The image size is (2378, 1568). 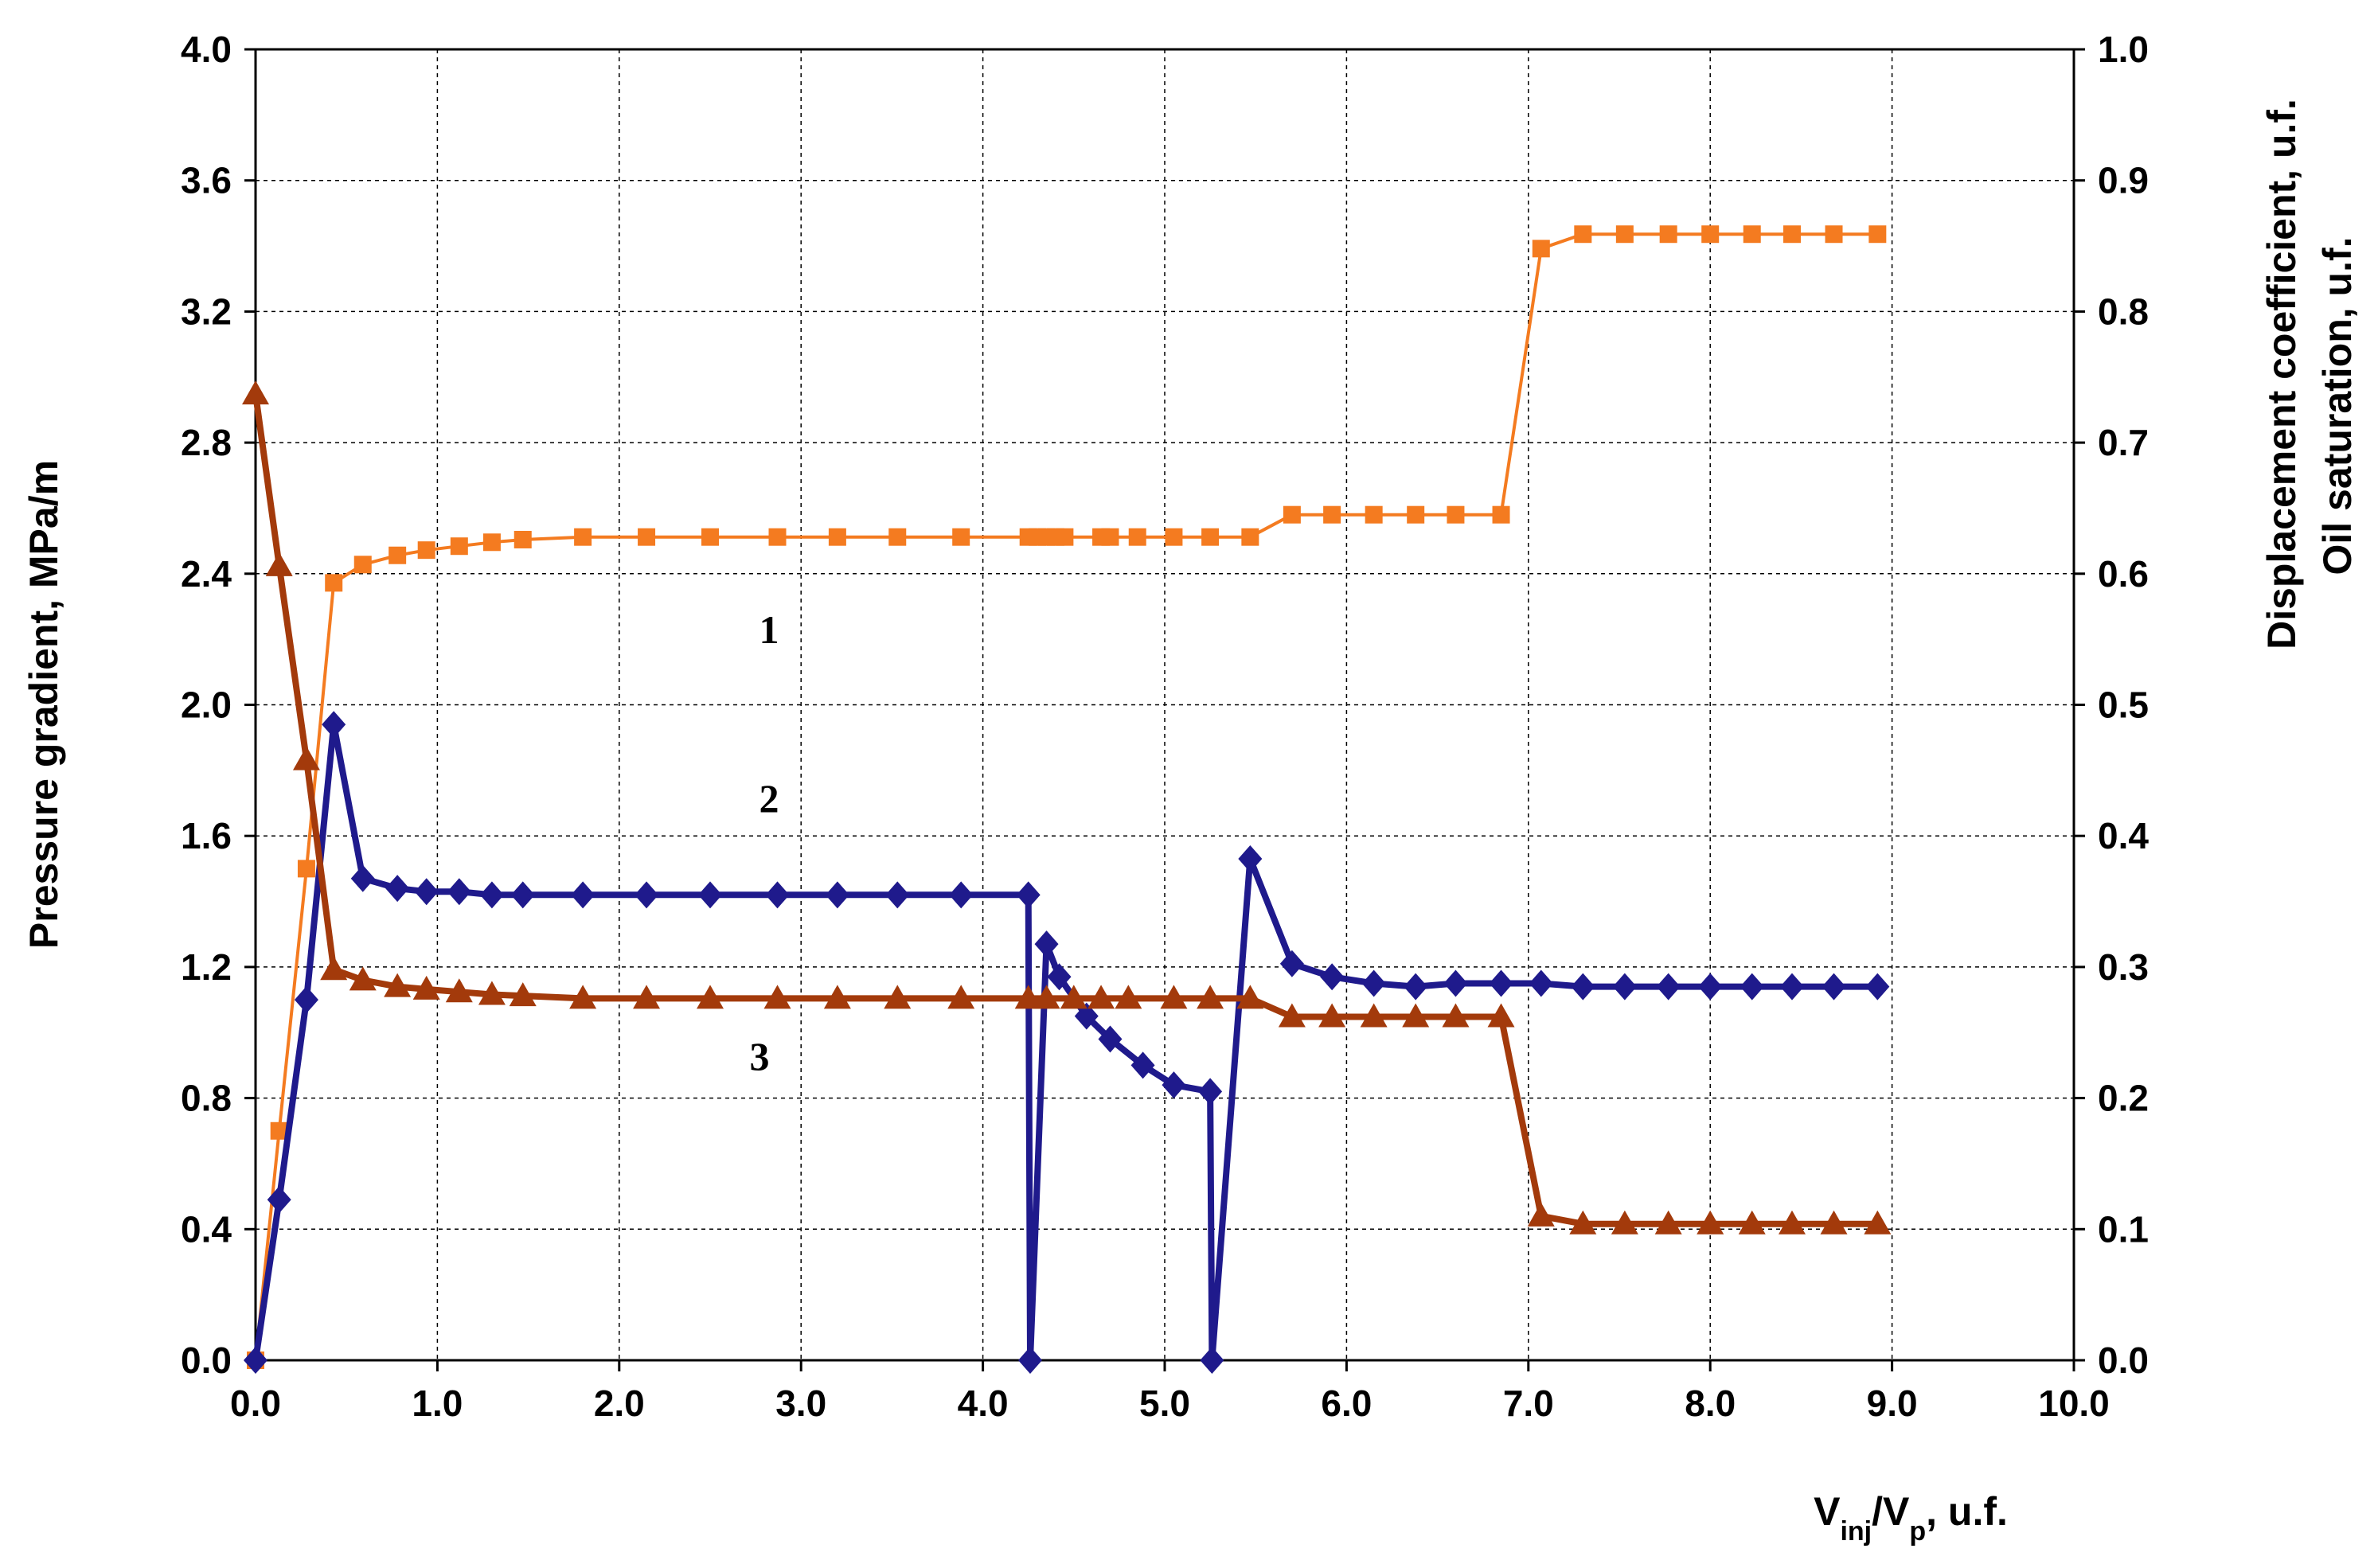 I want to click on y-tick-label: 0.8, so click(x=206, y=1099).